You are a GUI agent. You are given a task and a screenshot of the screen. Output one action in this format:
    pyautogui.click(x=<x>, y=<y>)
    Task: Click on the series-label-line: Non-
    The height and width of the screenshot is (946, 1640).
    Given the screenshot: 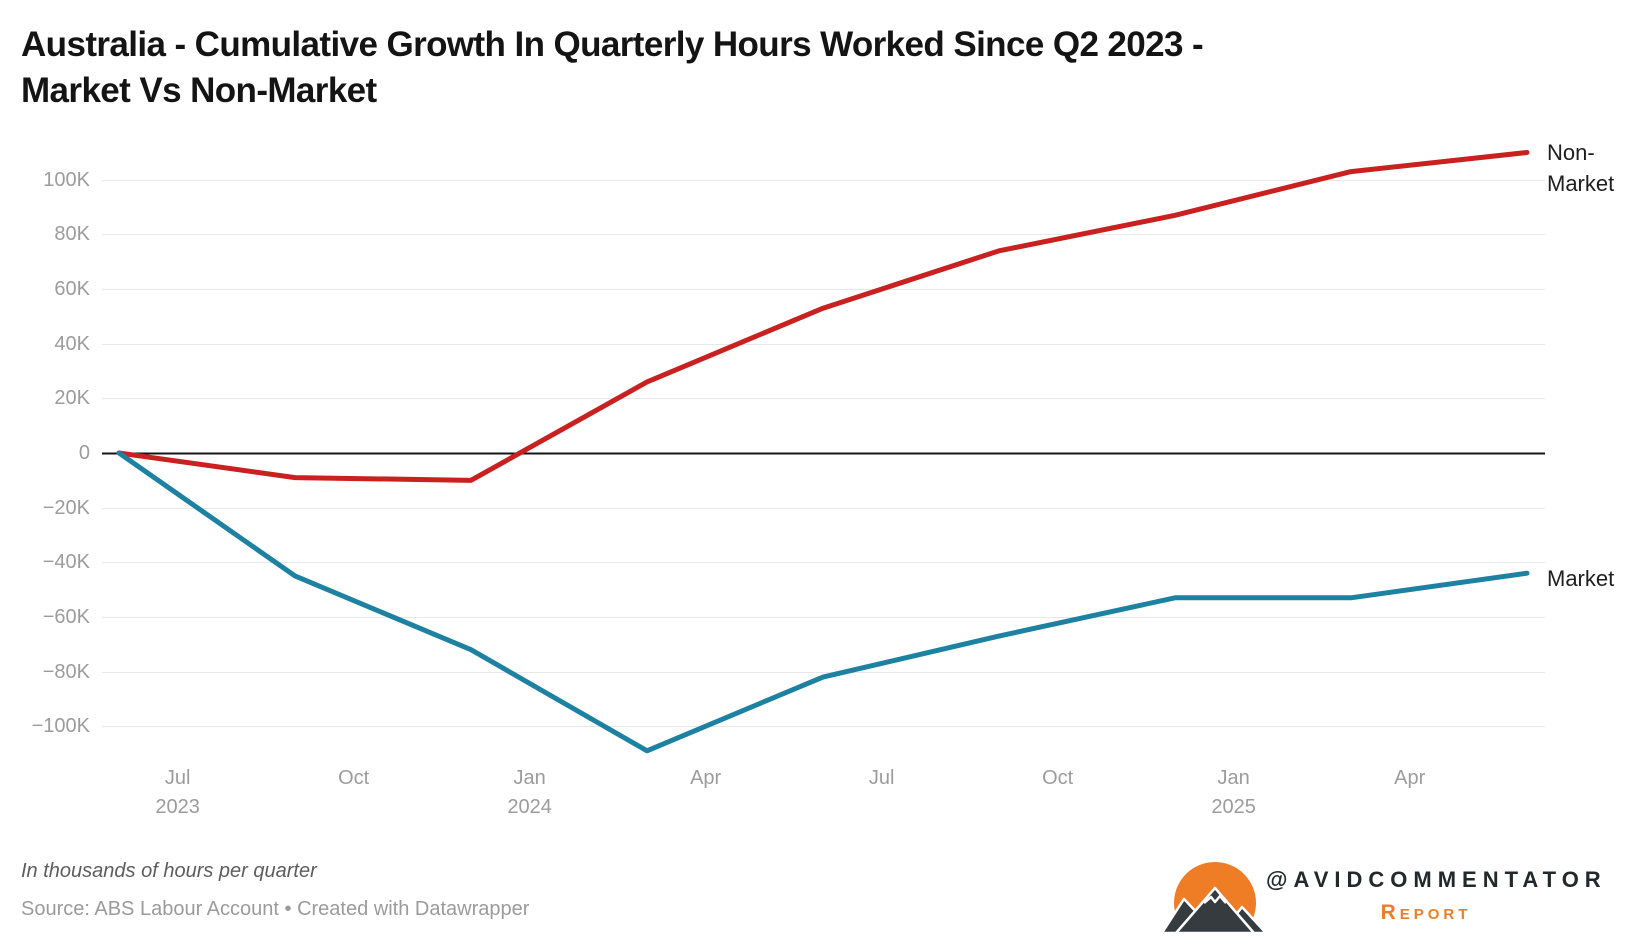 What is the action you would take?
    pyautogui.click(x=1571, y=153)
    